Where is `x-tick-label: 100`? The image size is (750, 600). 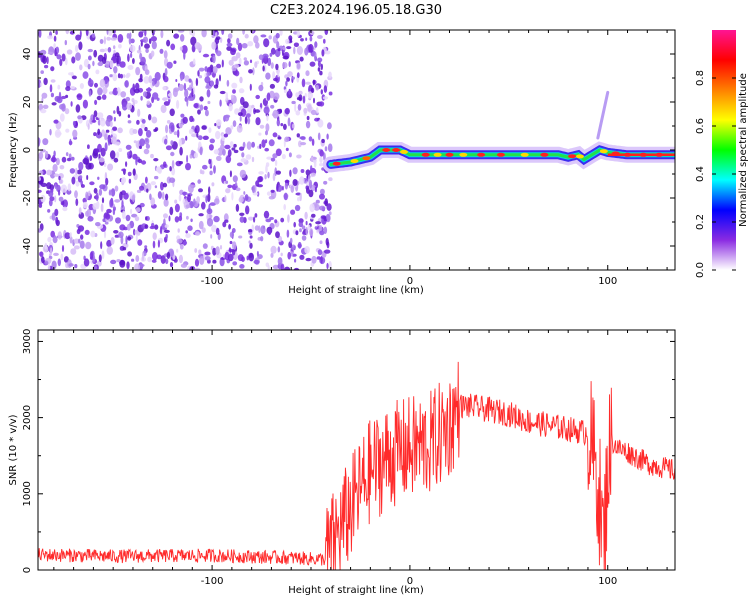 x-tick-label: 100 is located at coordinates (607, 281).